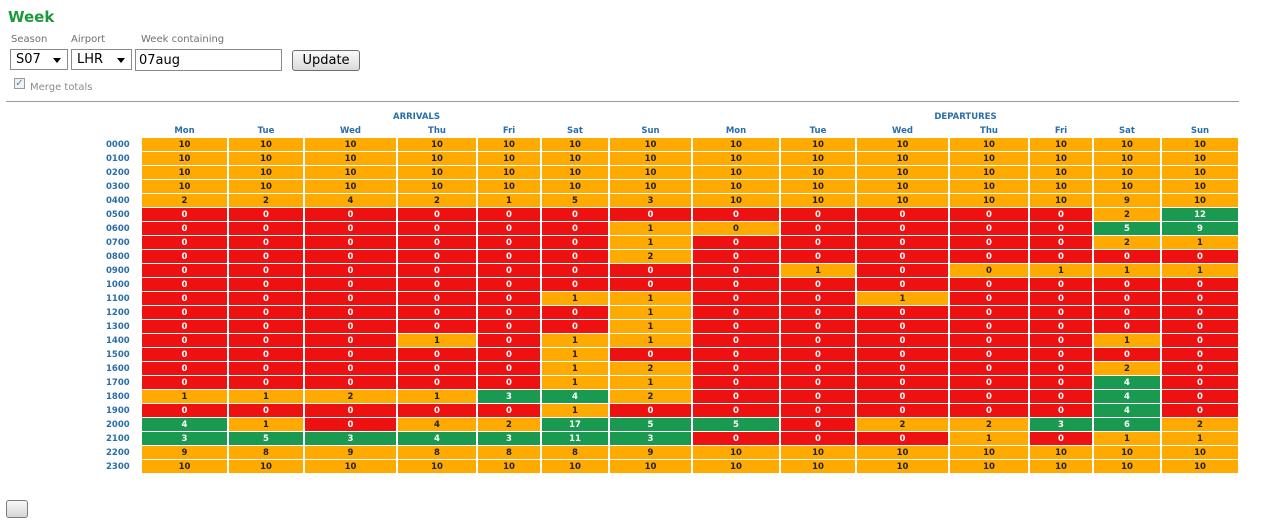  Describe the element at coordinates (101, 59) in the screenshot. I see `airport-select: LHR` at that location.